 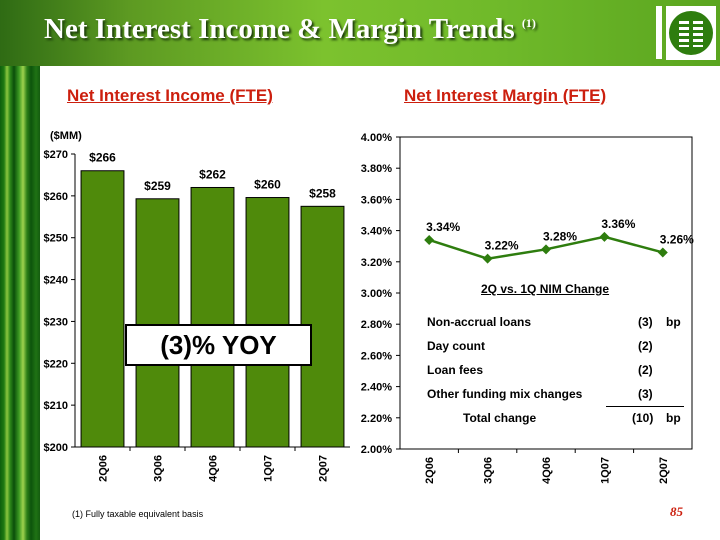 I want to click on nim-xtick-label: 2Q07, so click(x=664, y=470).